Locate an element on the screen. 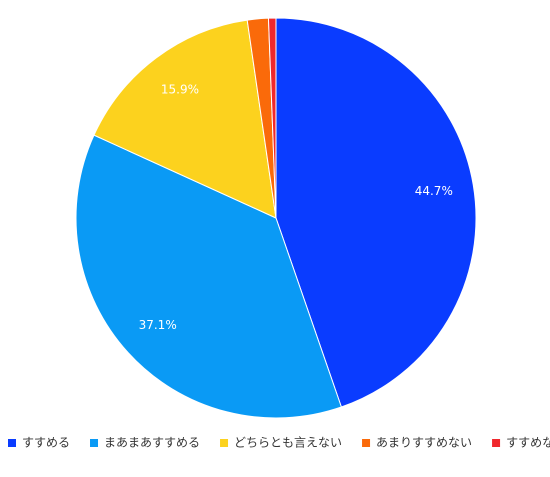 This screenshot has height=477, width=550. data-label: 37.1% is located at coordinates (158, 325).